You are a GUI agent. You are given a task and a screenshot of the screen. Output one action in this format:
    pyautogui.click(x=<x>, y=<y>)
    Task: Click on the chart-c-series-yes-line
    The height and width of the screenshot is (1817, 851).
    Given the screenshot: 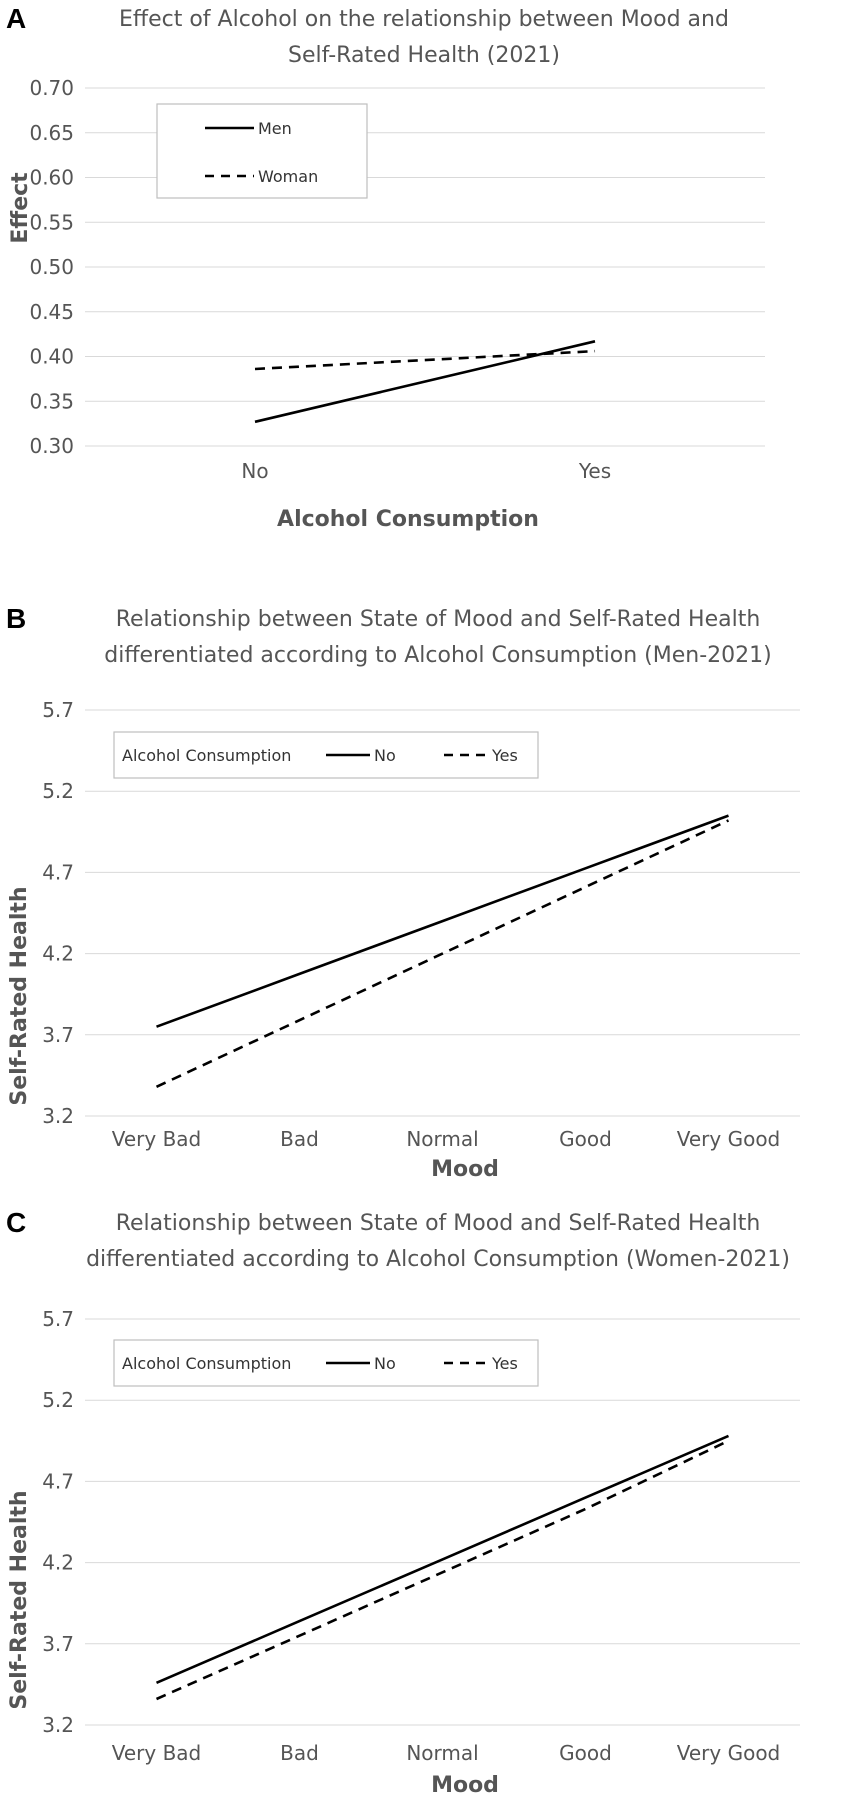 What is the action you would take?
    pyautogui.click(x=442, y=1570)
    